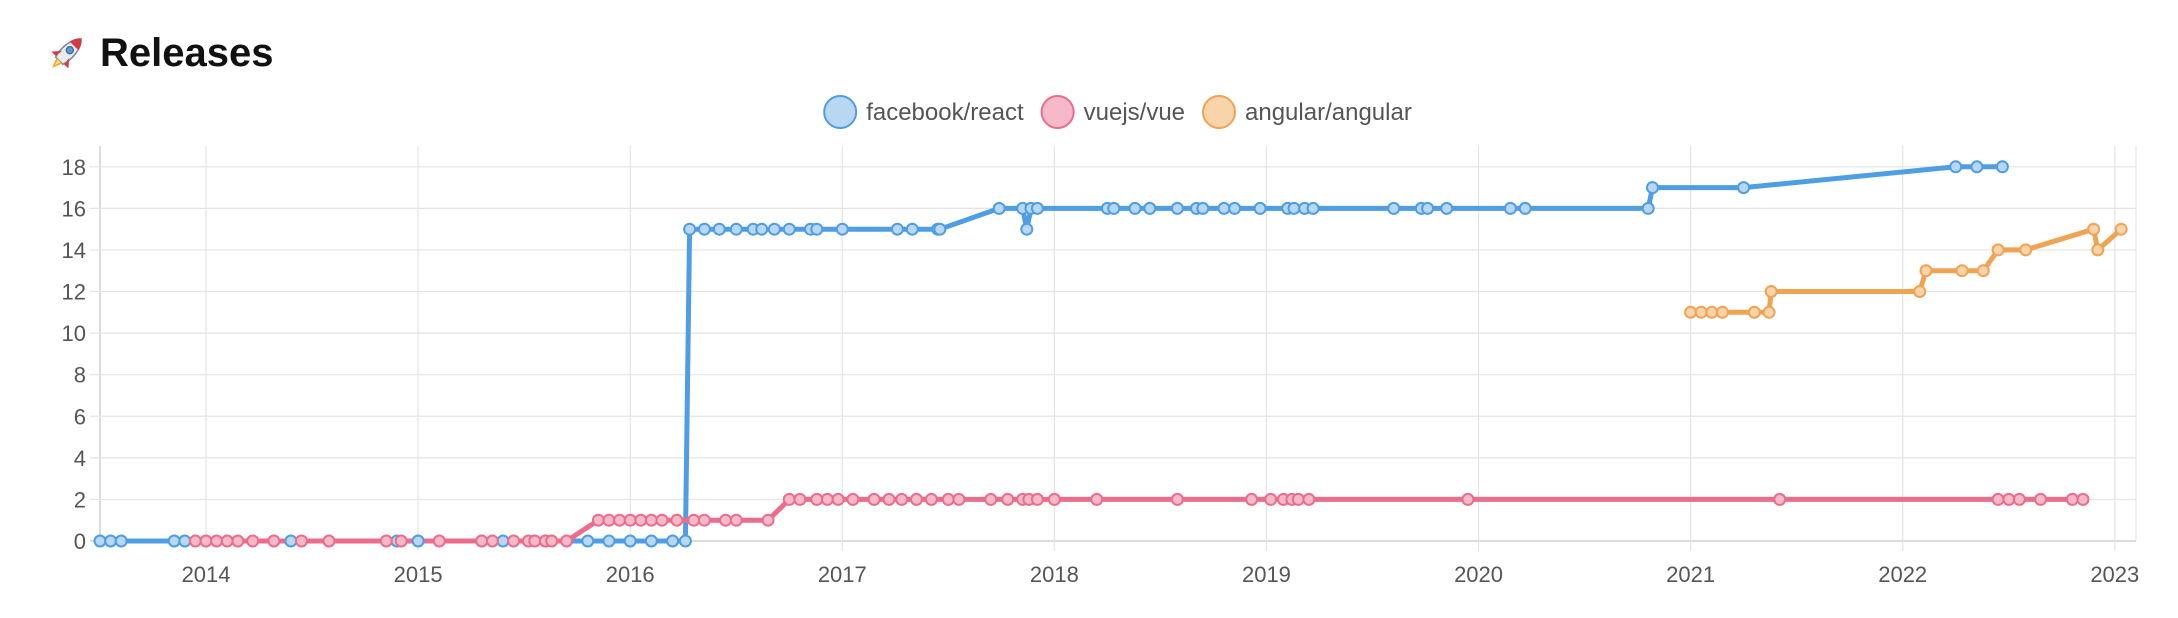 The width and height of the screenshot is (2178, 618). What do you see at coordinates (1054, 574) in the screenshot?
I see `x-tick-label: 2018` at bounding box center [1054, 574].